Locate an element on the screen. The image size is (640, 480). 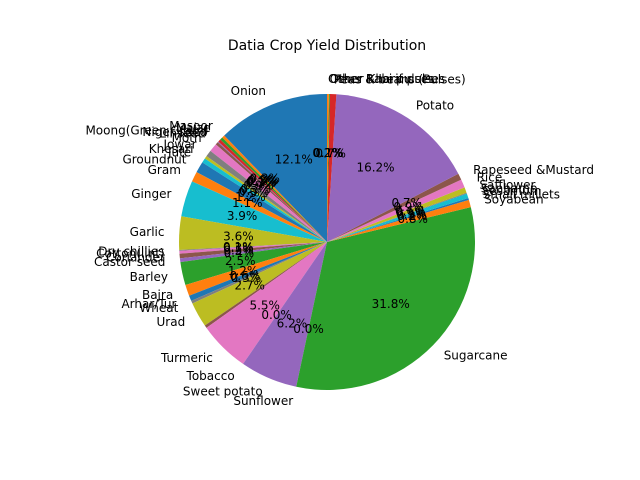
slice-sugarcane is located at coordinates (386, 299).